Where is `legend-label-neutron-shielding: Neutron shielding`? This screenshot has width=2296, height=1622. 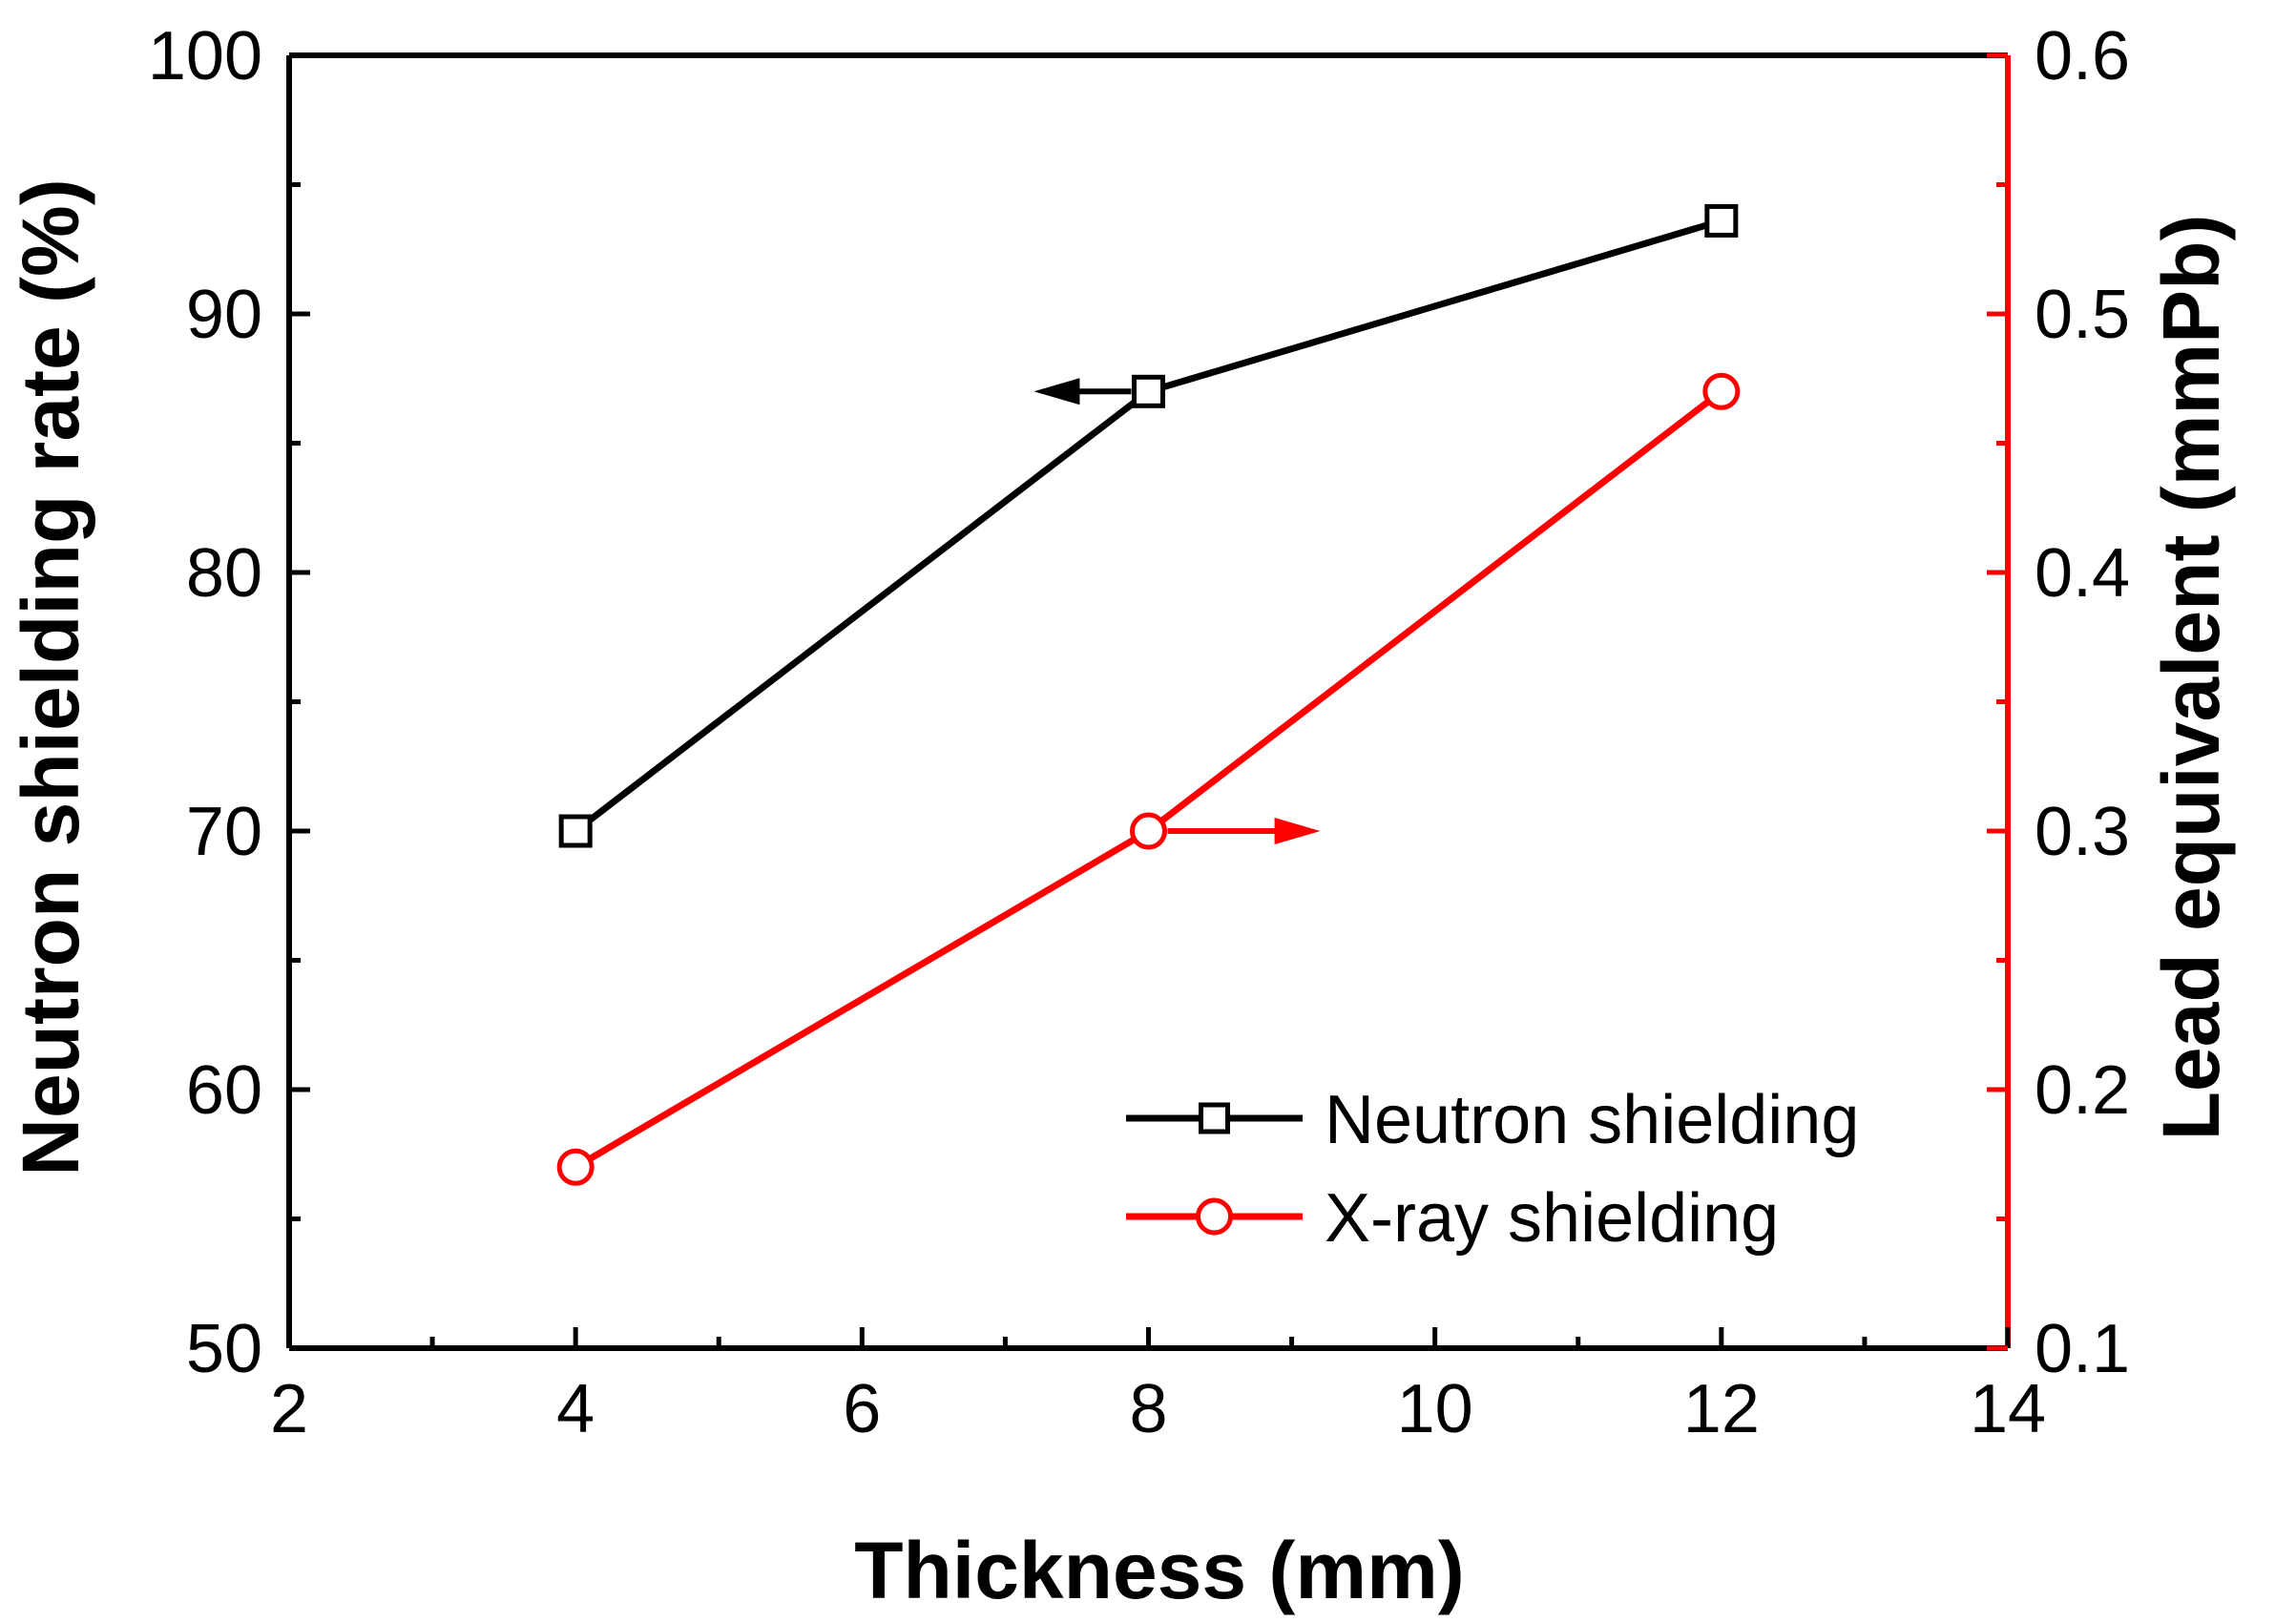 legend-label-neutron-shielding: Neutron shielding is located at coordinates (1592, 1120).